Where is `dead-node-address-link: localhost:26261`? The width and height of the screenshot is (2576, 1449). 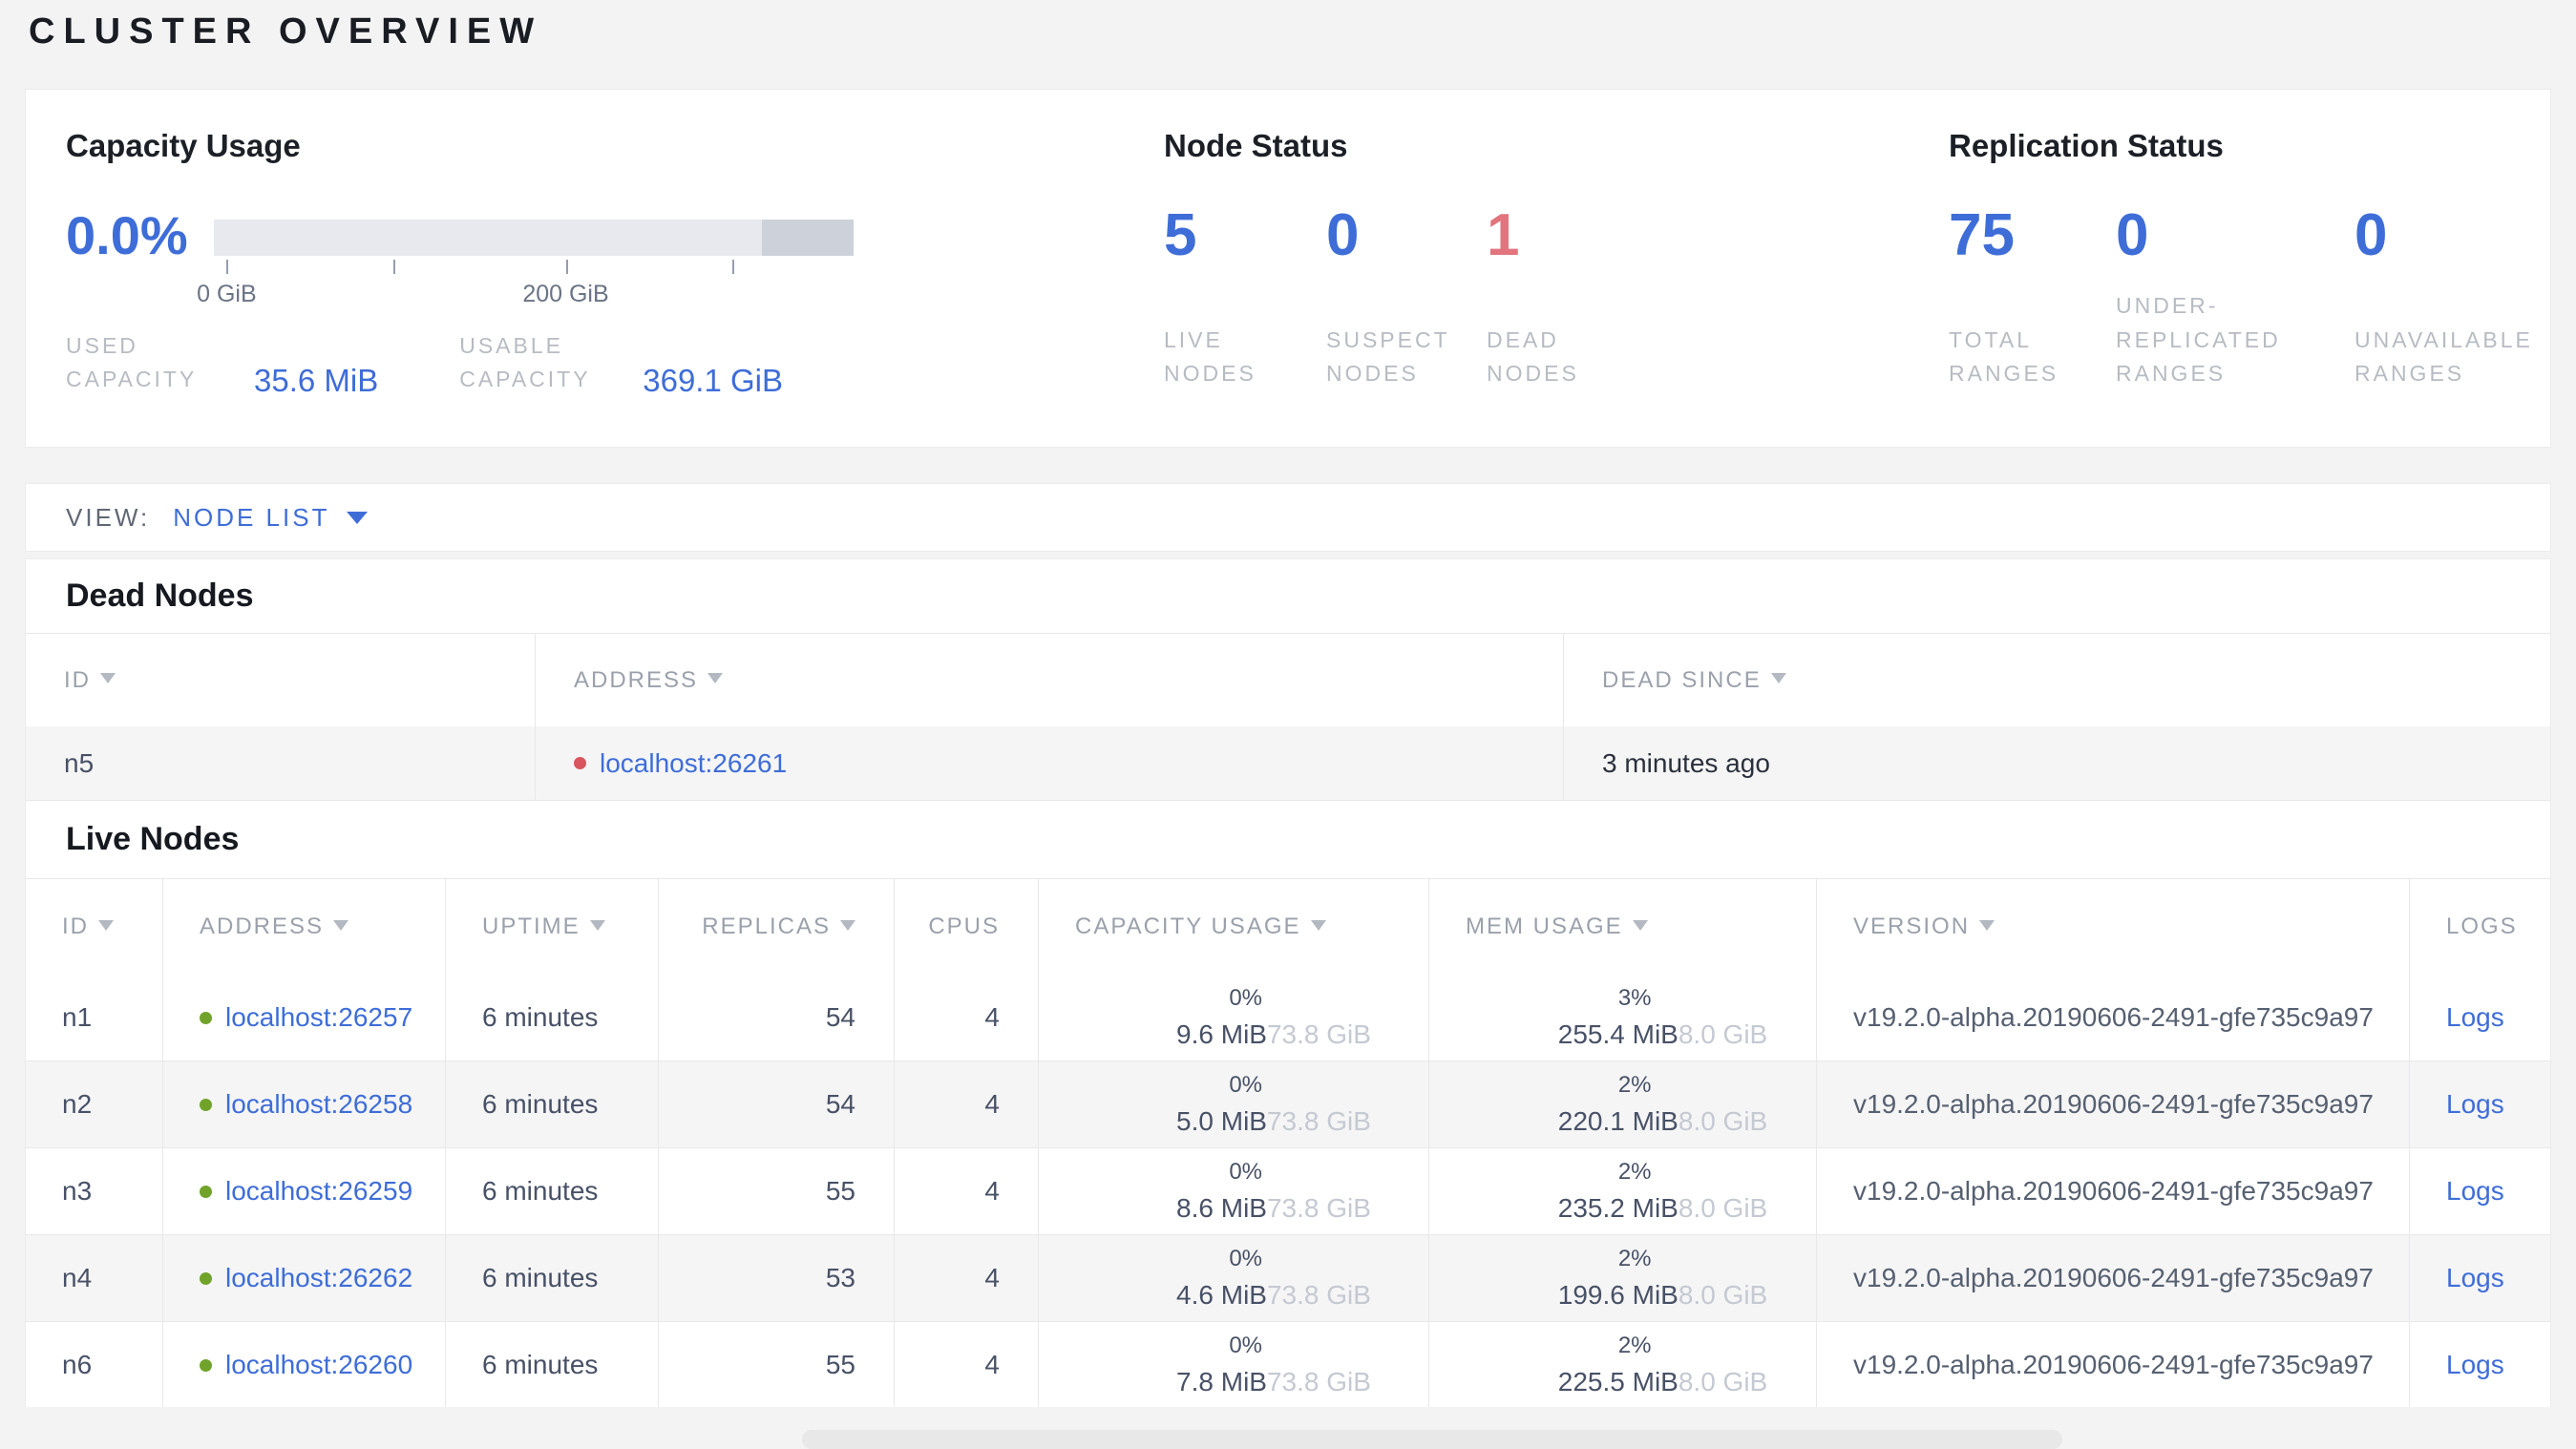 dead-node-address-link: localhost:26261 is located at coordinates (694, 763).